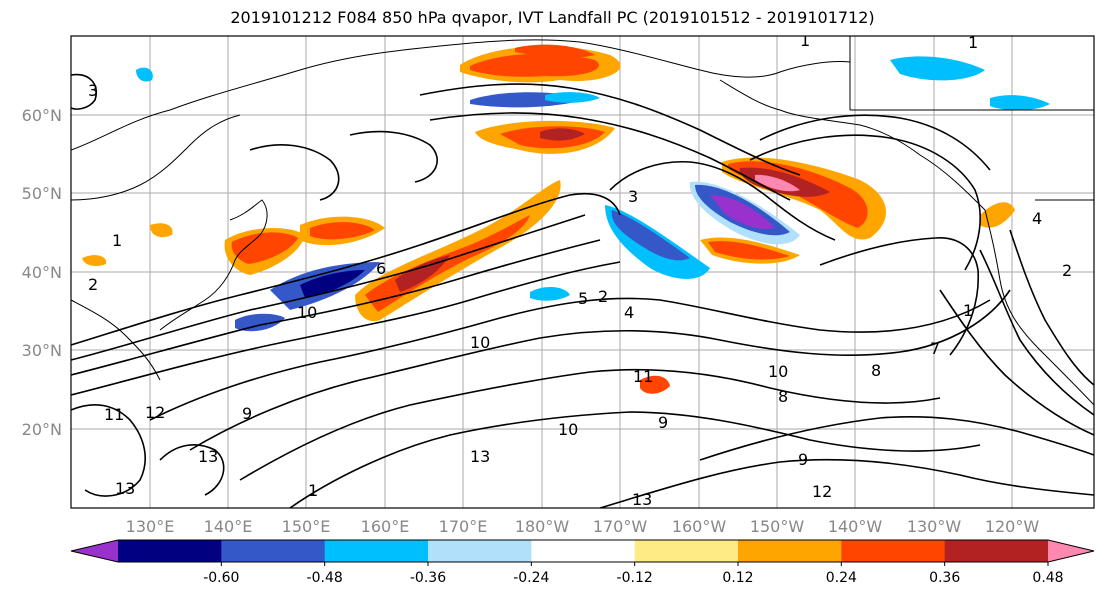  Describe the element at coordinates (381, 268) in the screenshot. I see `contour-label: 6` at that location.